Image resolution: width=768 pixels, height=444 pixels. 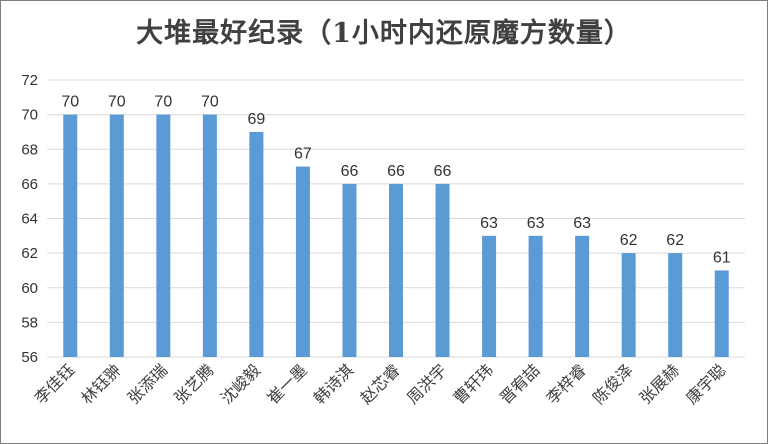 What do you see at coordinates (29, 149) in the screenshot?
I see `y-tick-label: 68` at bounding box center [29, 149].